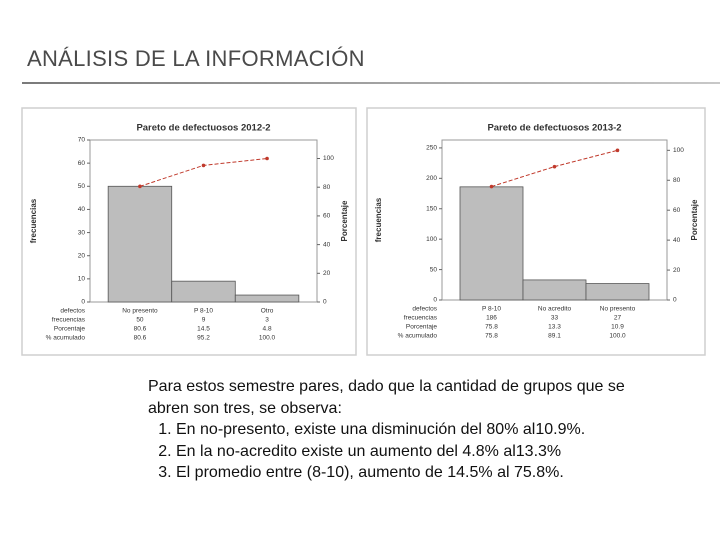 Image resolution: width=720 pixels, height=540 pixels. I want to click on y-tick-label: 60, so click(82, 163).